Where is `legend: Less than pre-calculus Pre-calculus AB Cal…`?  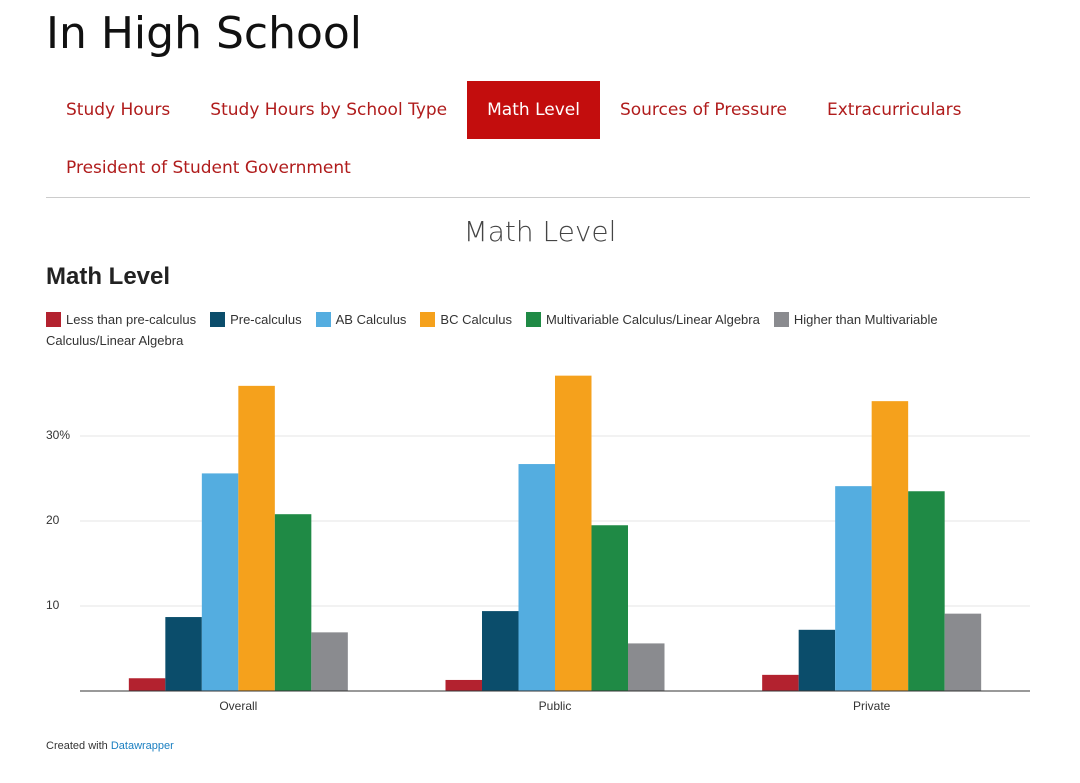 legend: Less than pre-calculus Pre-calculus AB Cal… is located at coordinates (511, 330).